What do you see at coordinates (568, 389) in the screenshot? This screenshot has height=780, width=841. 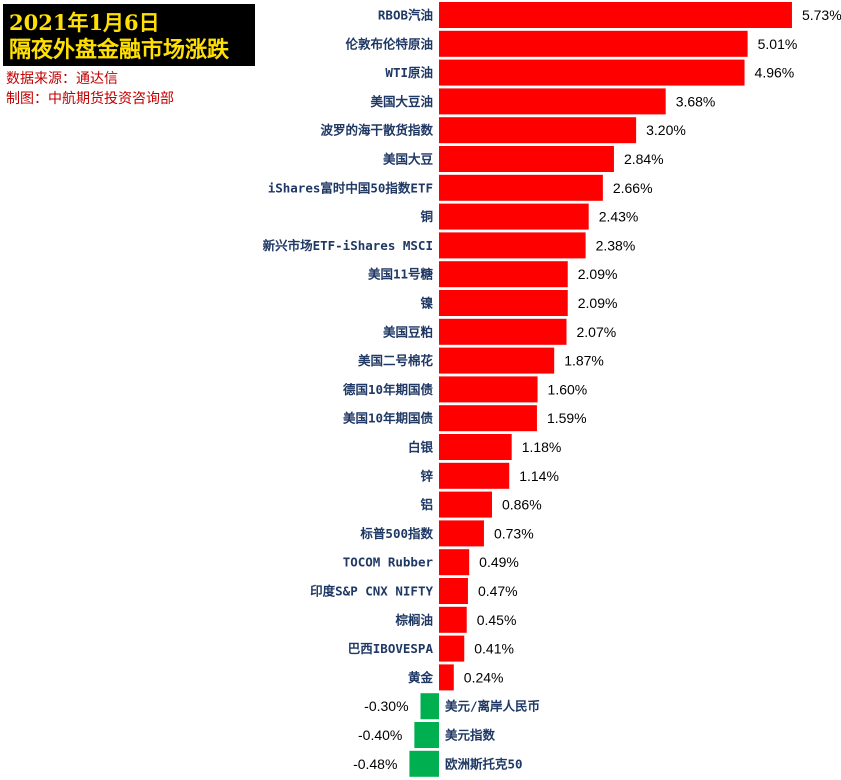 I see `value-label: 1.60%` at bounding box center [568, 389].